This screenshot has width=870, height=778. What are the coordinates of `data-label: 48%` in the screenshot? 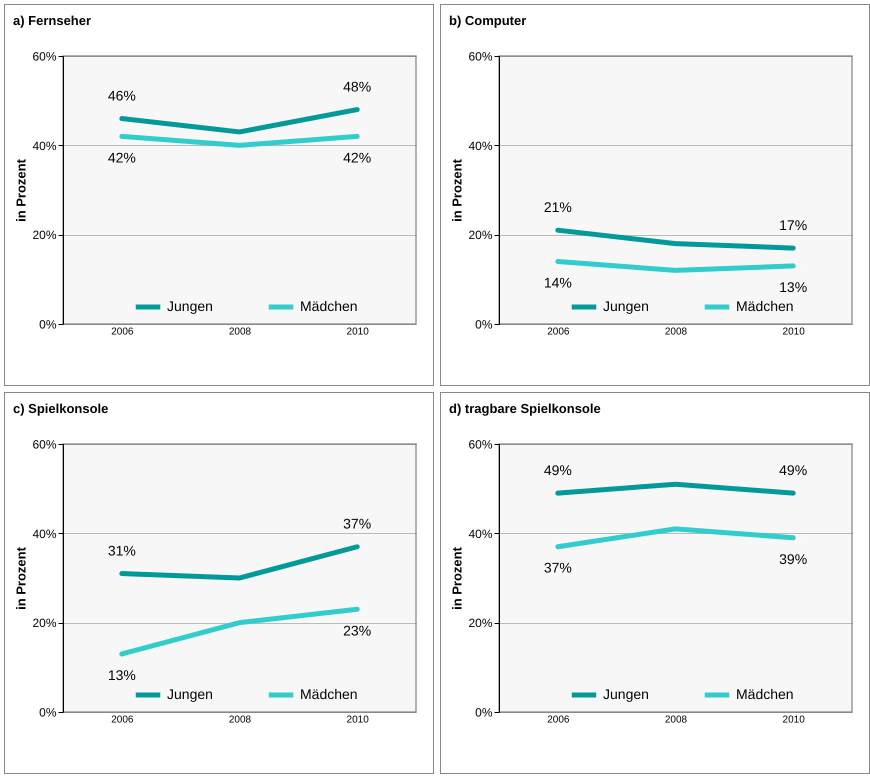 It's located at (357, 86).